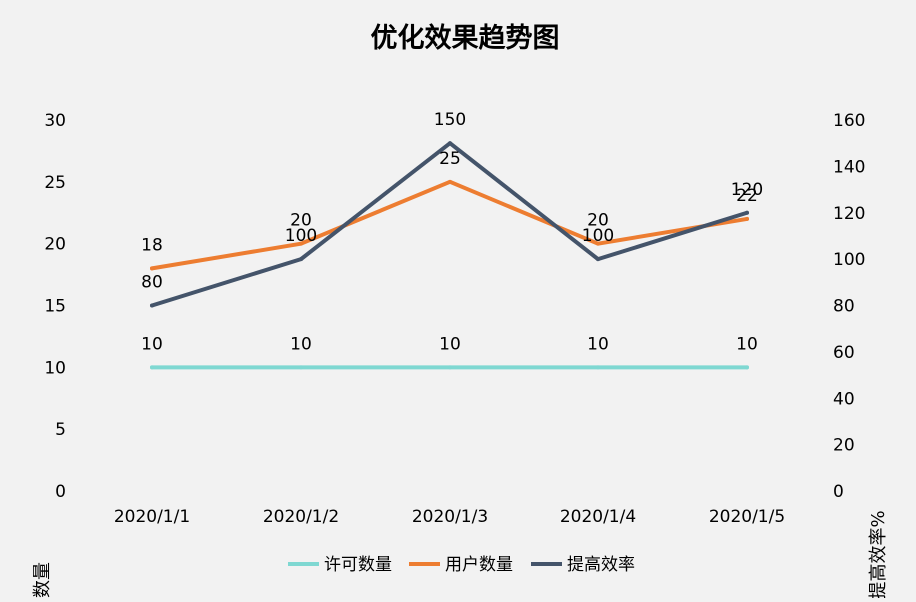 Image resolution: width=916 pixels, height=602 pixels. What do you see at coordinates (598, 517) in the screenshot?
I see `x-tick-label: 2020/1/4` at bounding box center [598, 517].